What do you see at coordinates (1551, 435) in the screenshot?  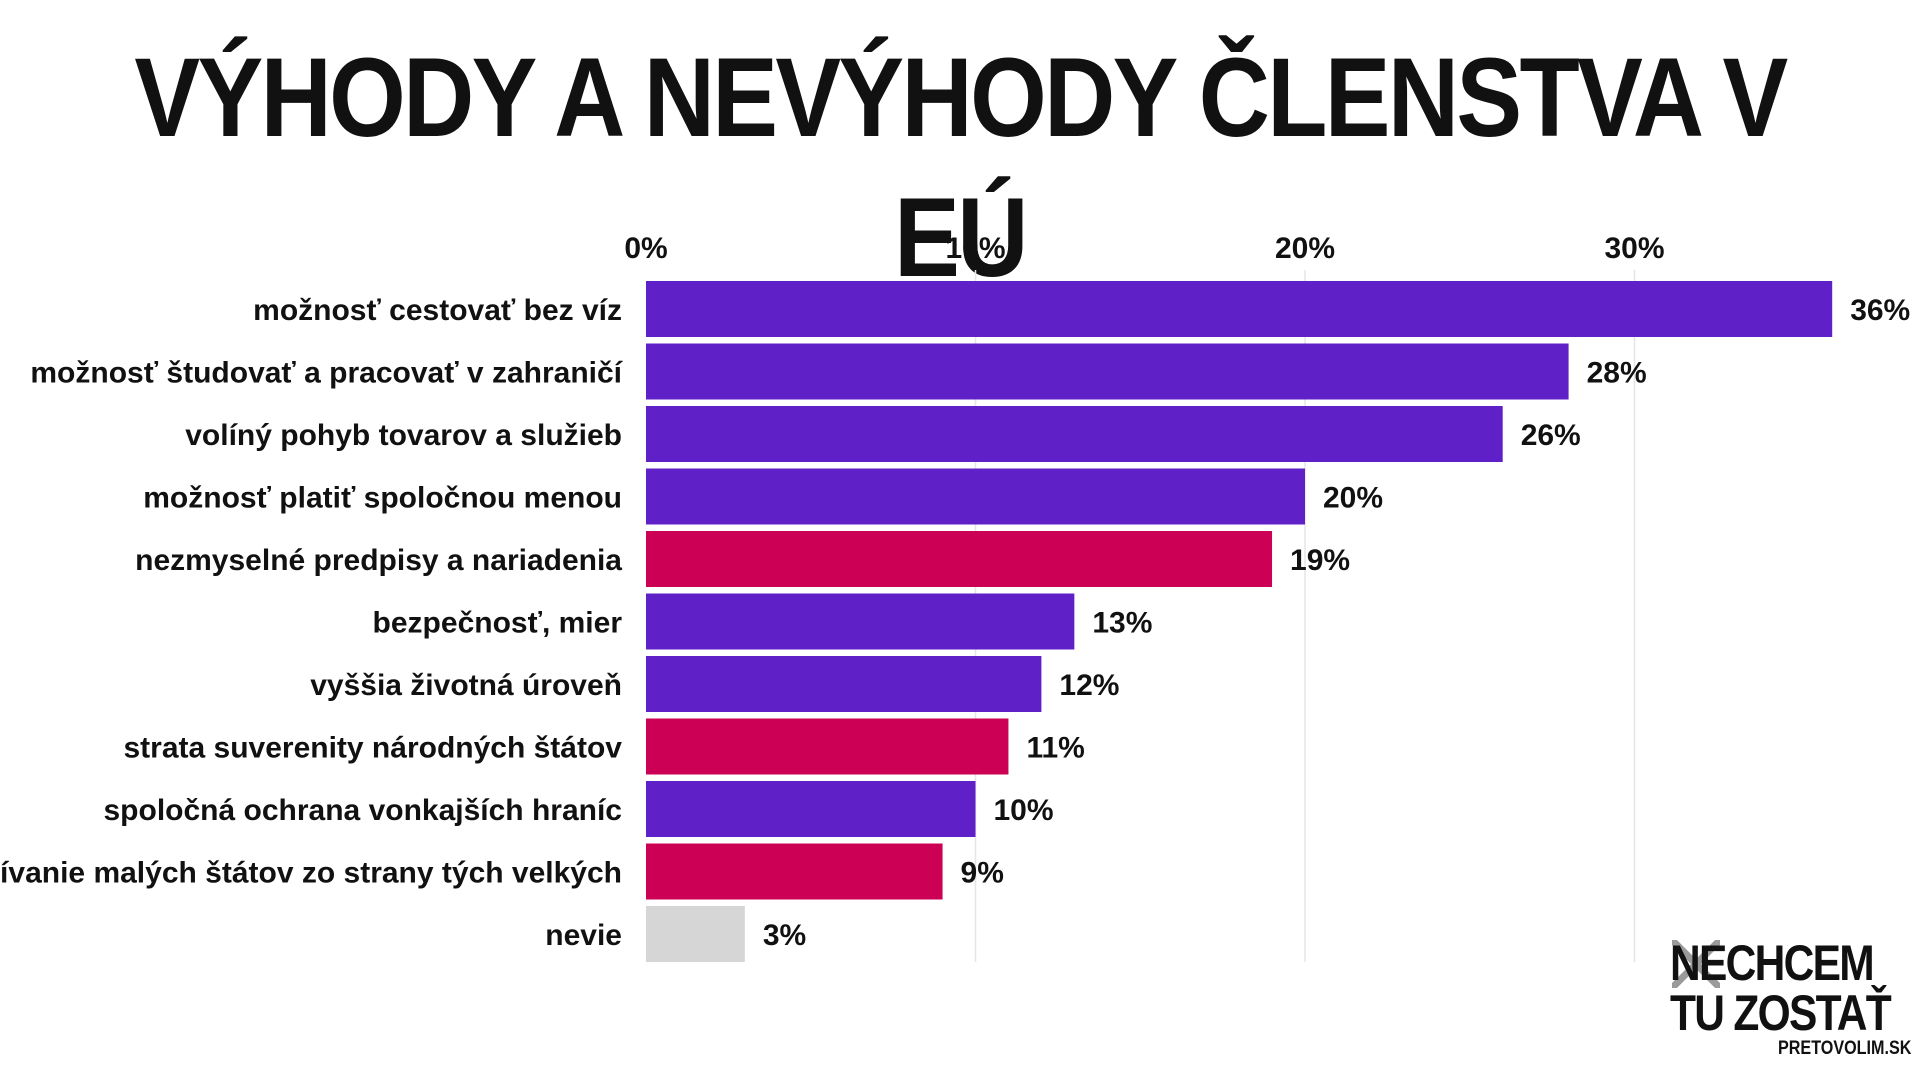 I see `value-label: 26%` at bounding box center [1551, 435].